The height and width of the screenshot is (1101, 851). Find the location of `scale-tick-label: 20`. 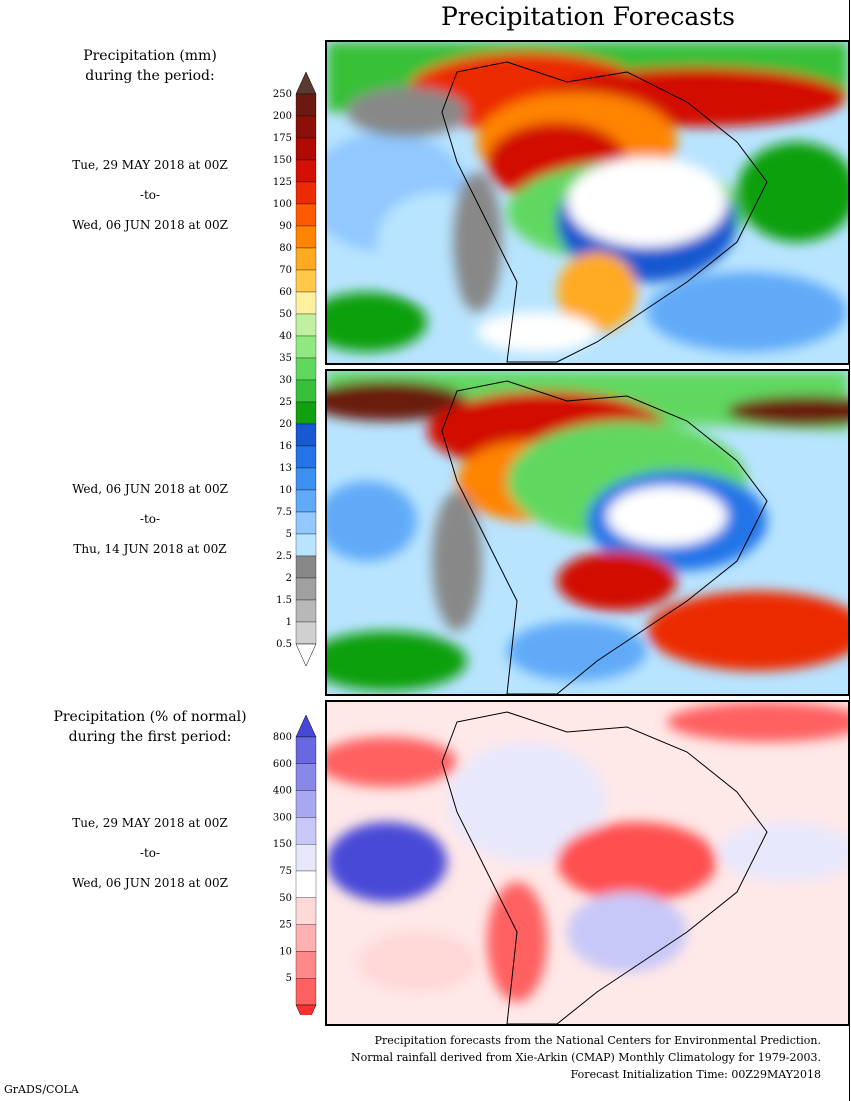

scale-tick-label: 20 is located at coordinates (285, 424).